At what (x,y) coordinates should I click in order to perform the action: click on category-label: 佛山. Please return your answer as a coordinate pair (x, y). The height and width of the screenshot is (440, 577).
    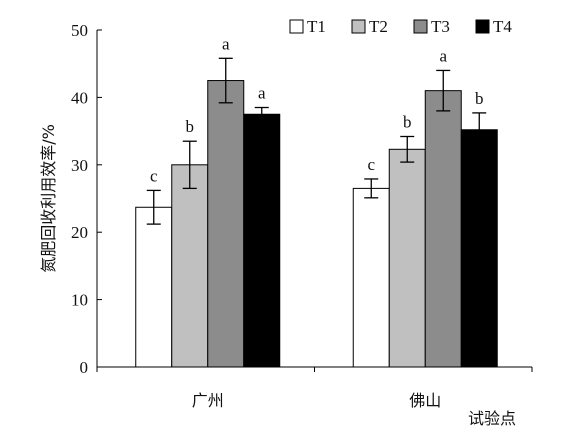
    Looking at the image, I should click on (425, 400).